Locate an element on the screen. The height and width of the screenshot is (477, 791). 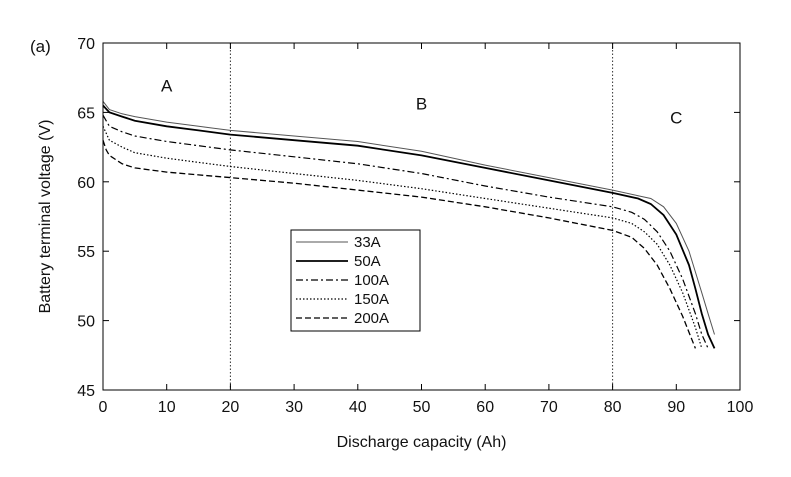
legend-label-200A: 200A is located at coordinates (371, 318).